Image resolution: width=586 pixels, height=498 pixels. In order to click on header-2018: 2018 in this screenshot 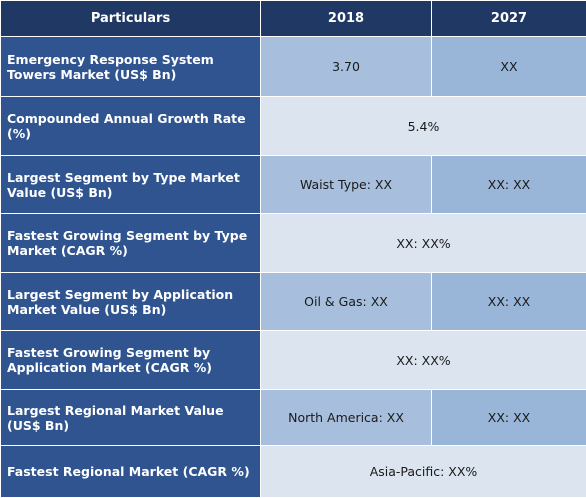, I will do `click(346, 19)`.